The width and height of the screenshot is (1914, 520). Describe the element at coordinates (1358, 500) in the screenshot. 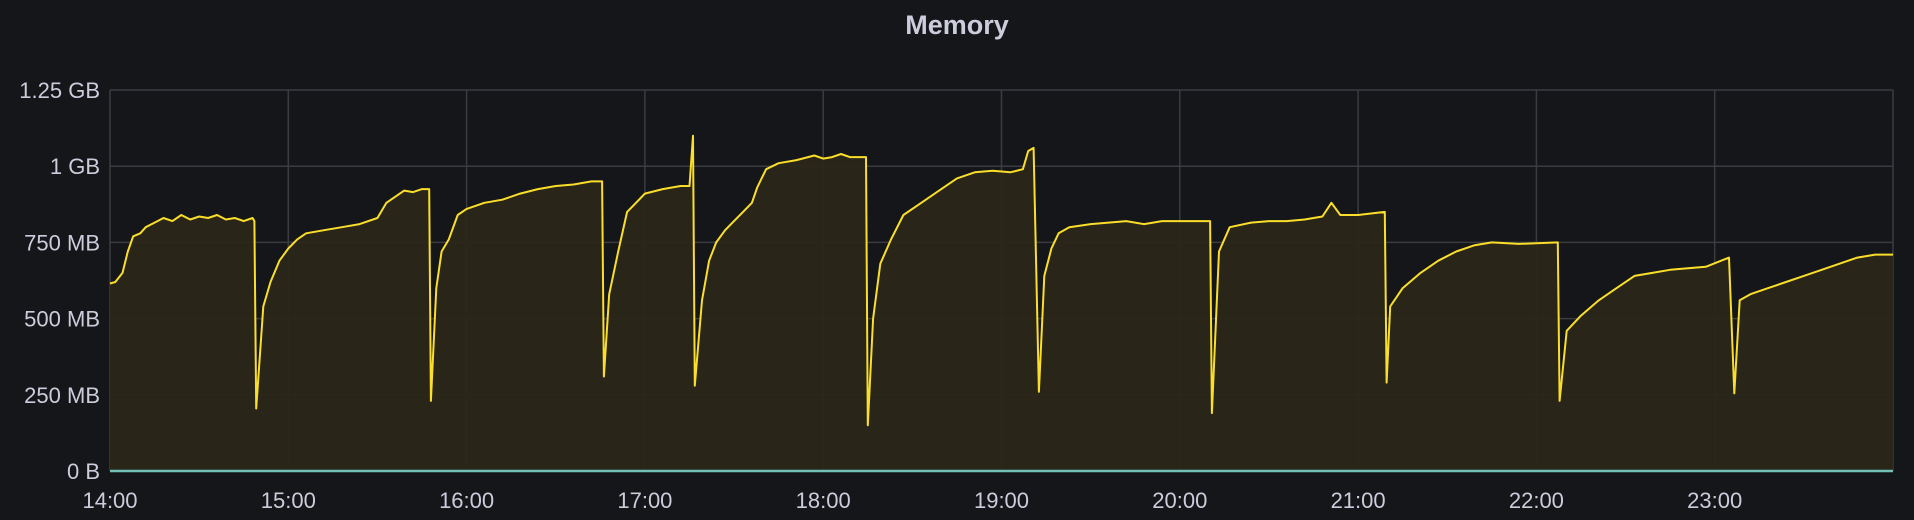

I see `x-tick-label: 21:00` at that location.